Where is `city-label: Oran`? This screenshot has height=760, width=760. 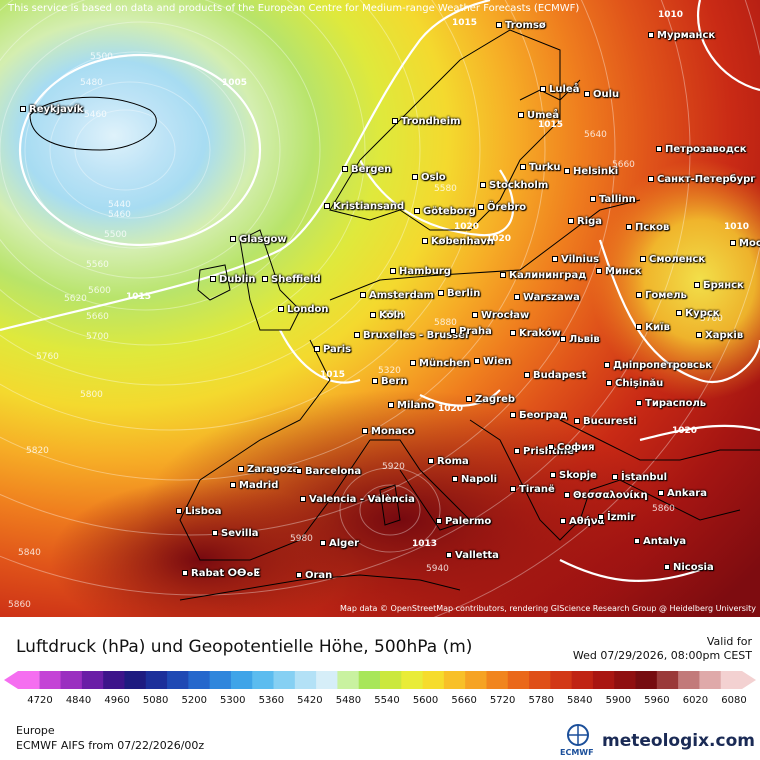 city-label: Oran is located at coordinates (314, 575).